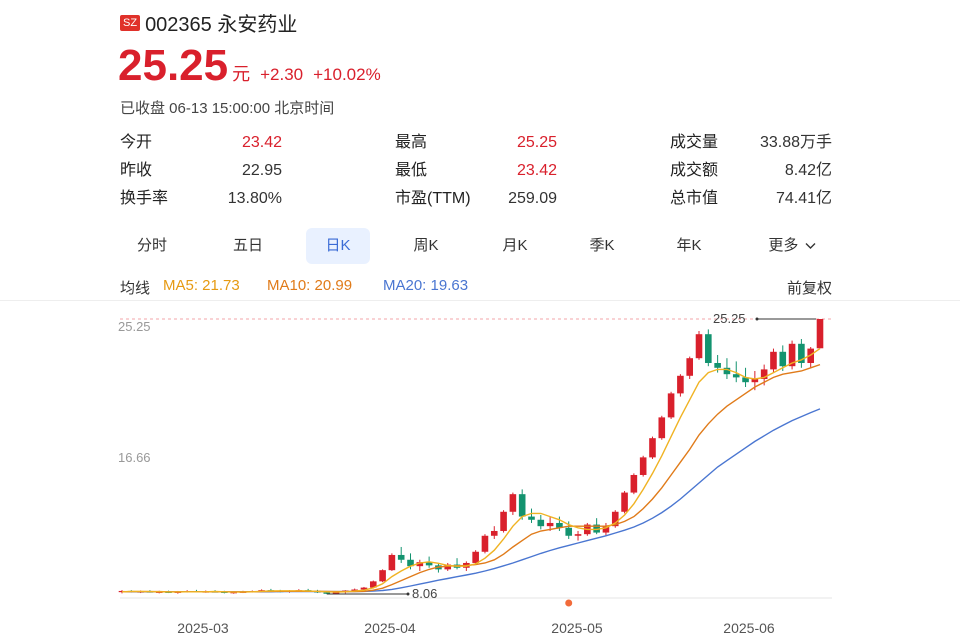 The width and height of the screenshot is (960, 641). Describe the element at coordinates (310, 285) in the screenshot. I see `ma10-value: MA10: 20.99` at that location.